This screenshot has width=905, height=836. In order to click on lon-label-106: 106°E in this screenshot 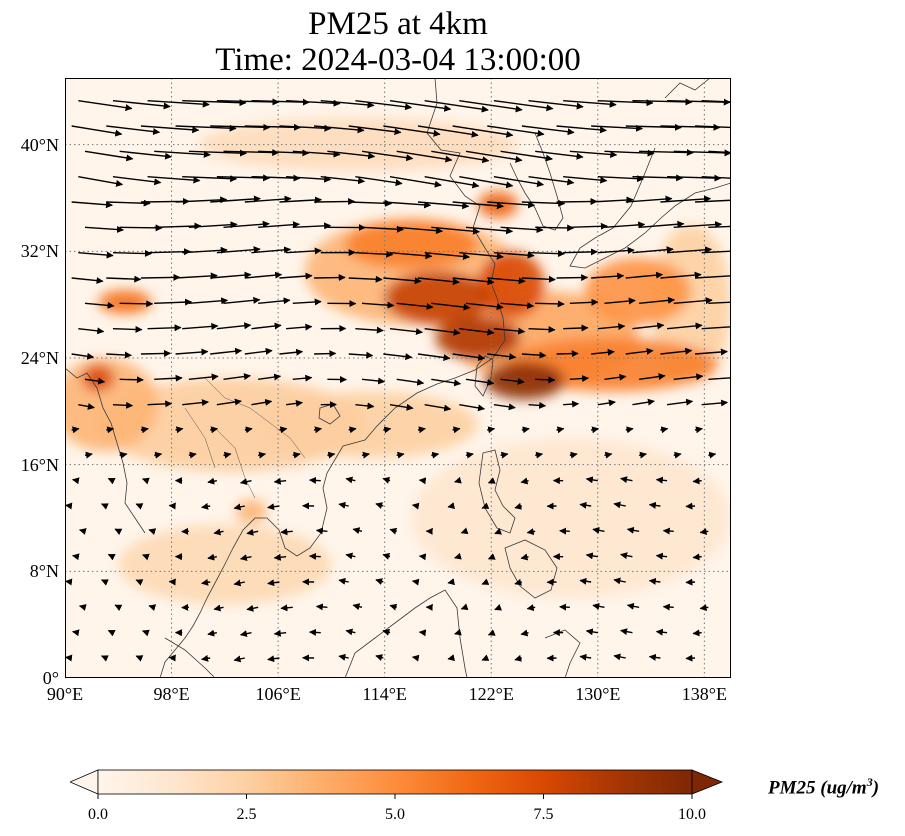, I will do `click(278, 694)`.